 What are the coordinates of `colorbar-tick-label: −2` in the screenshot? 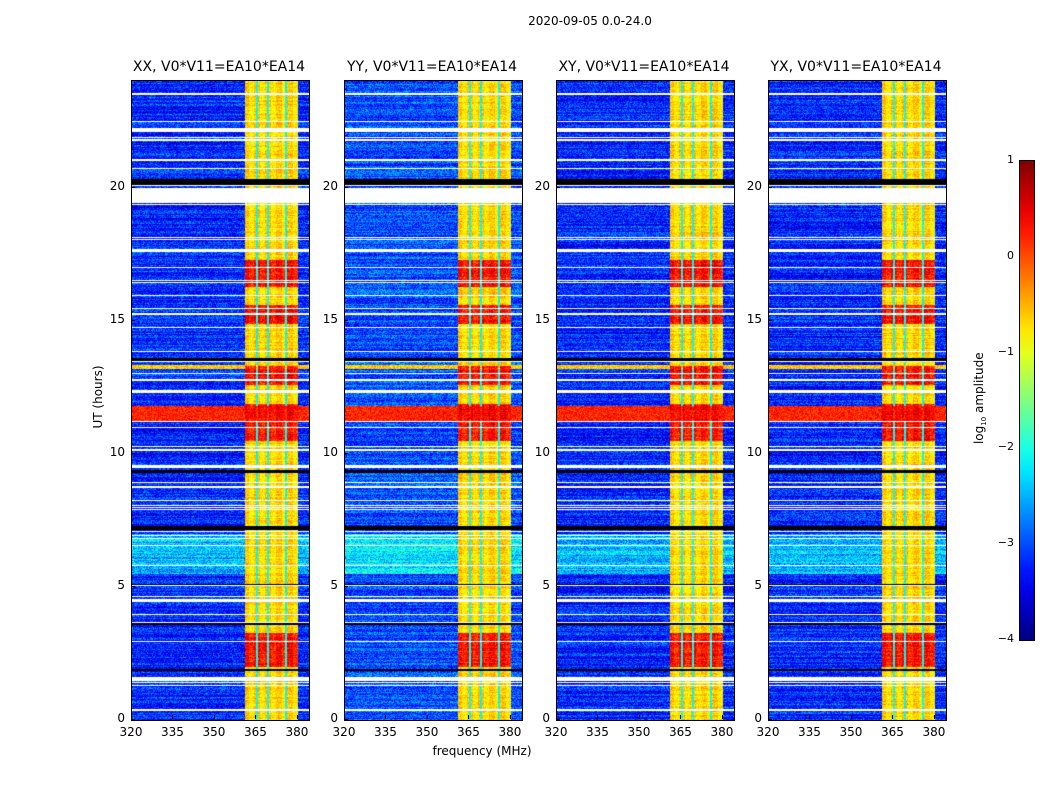 It's located at (1005, 447).